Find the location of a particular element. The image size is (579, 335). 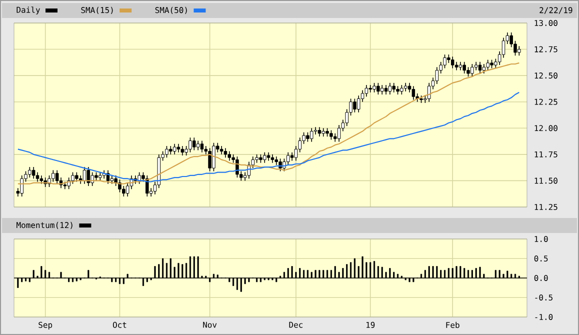

y-tick-label: 11.25 is located at coordinates (546, 207).